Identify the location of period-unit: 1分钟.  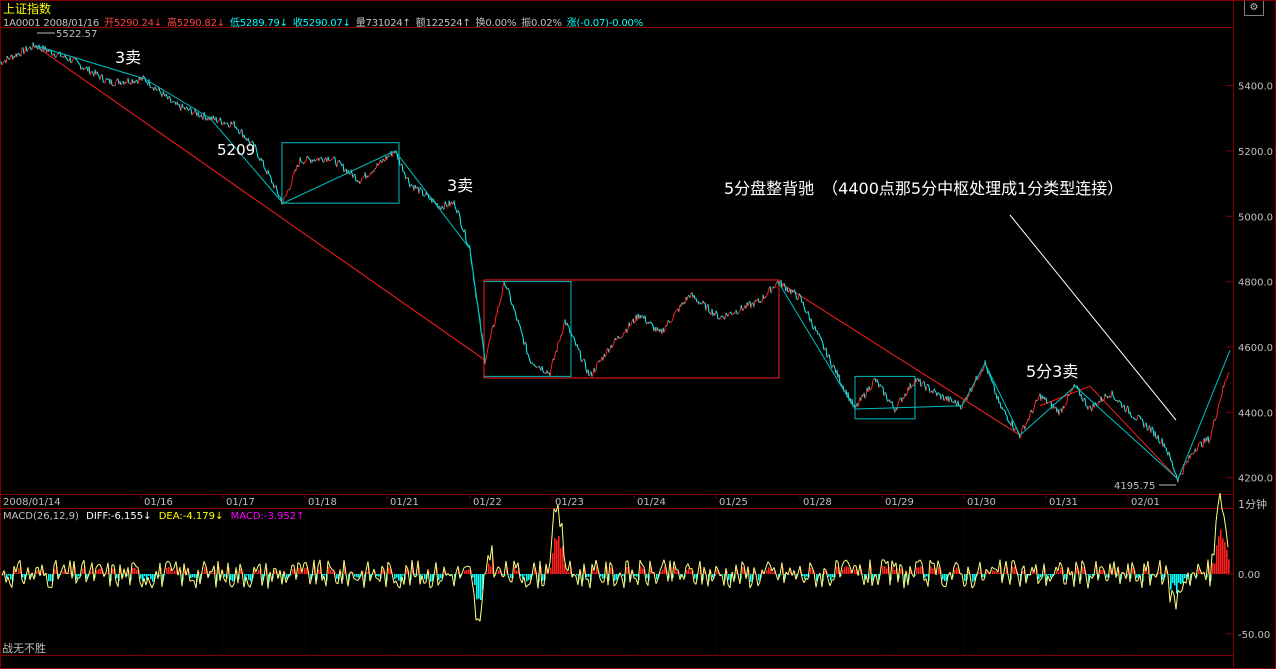
(1252, 504).